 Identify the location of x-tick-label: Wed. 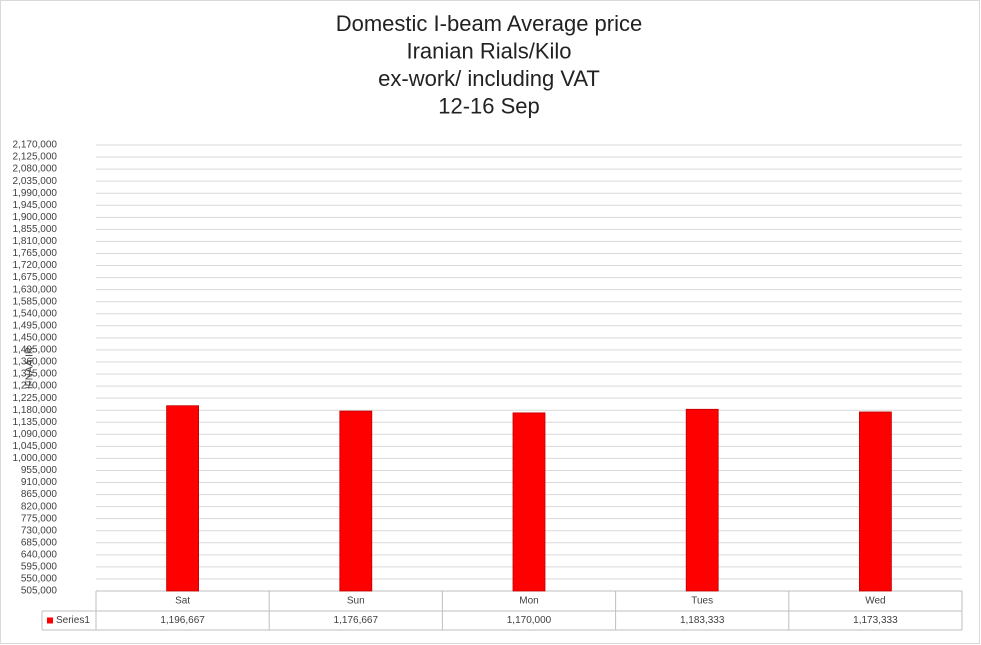
(875, 601).